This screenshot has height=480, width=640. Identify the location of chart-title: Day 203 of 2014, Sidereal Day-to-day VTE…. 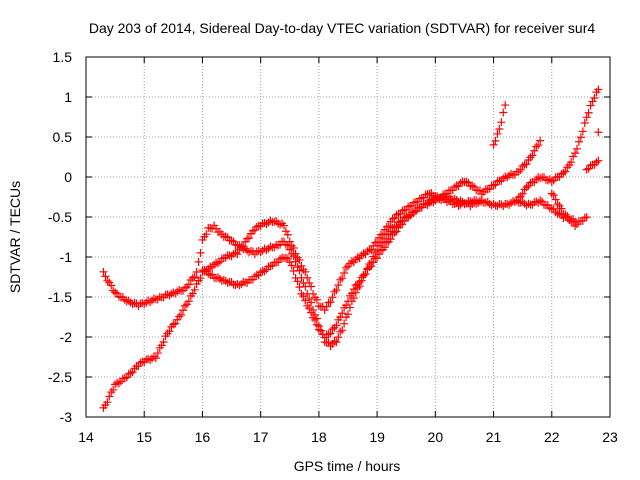
(342, 28).